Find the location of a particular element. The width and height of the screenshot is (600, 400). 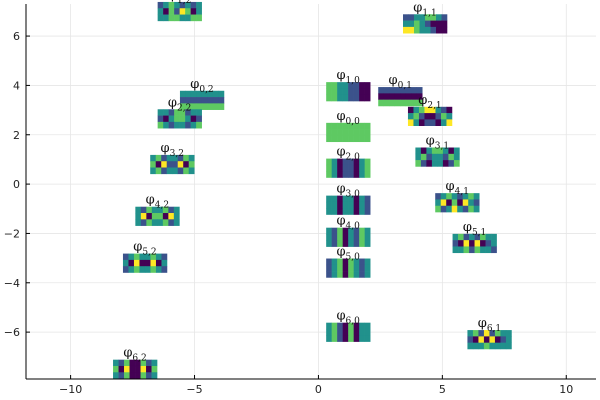

point-label-subscript: 0,1 is located at coordinates (405, 86).